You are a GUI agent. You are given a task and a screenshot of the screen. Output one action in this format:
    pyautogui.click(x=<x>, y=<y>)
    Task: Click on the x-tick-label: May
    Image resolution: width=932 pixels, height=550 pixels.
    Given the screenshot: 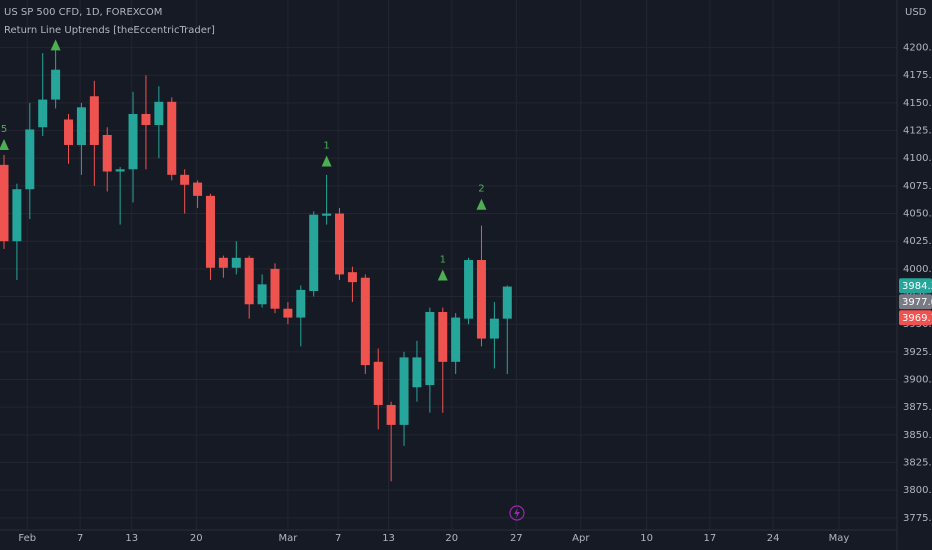 What is the action you would take?
    pyautogui.click(x=839, y=538)
    